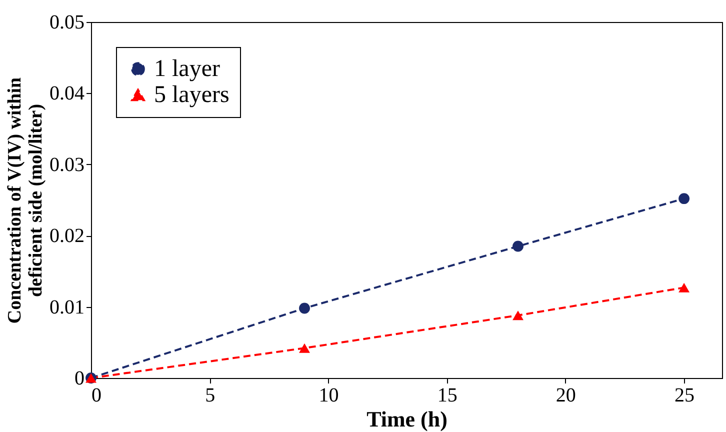  Describe the element at coordinates (97, 395) in the screenshot. I see `x-tick-label: 0` at that location.